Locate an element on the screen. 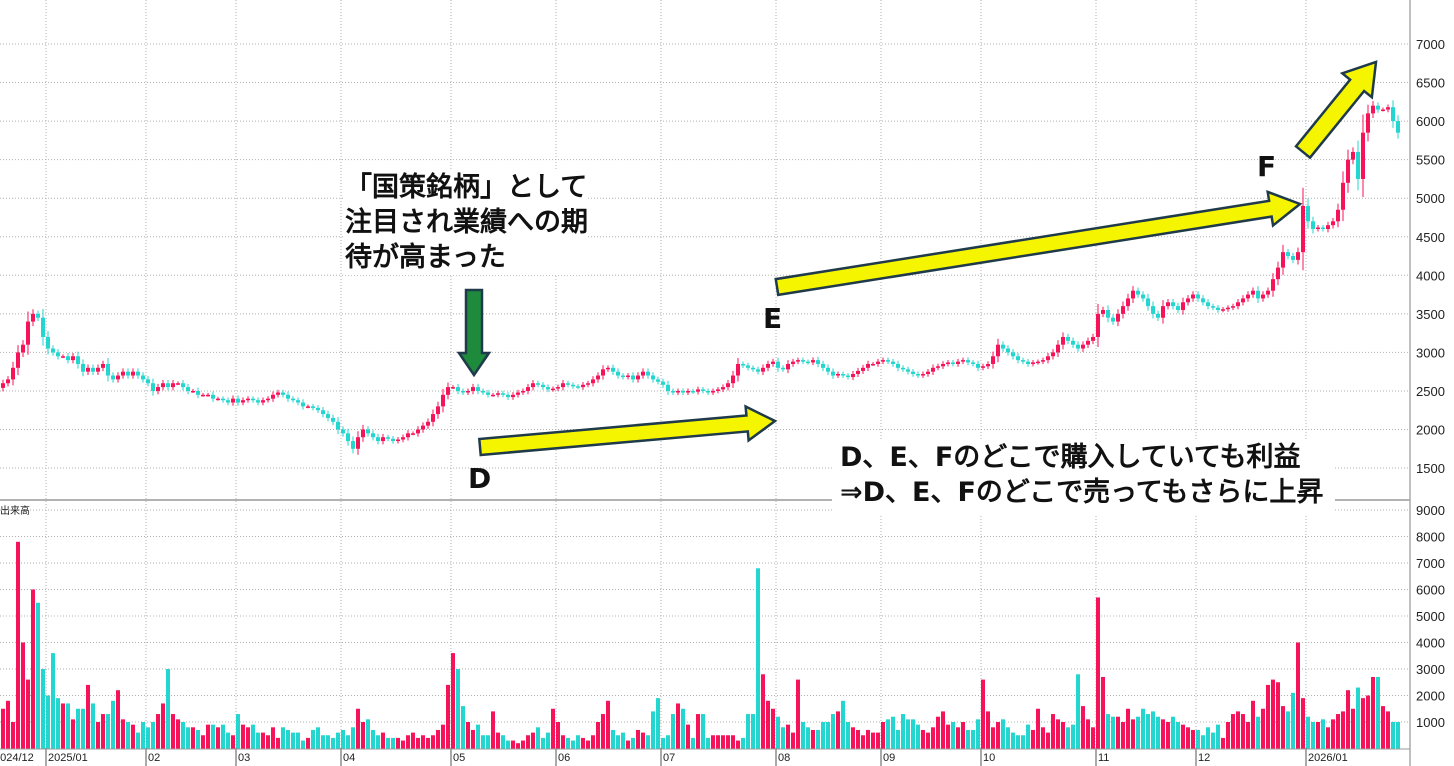 Image resolution: width=1454 pixels, height=766 pixels. price-tick-label: 5500 is located at coordinates (1430, 160).